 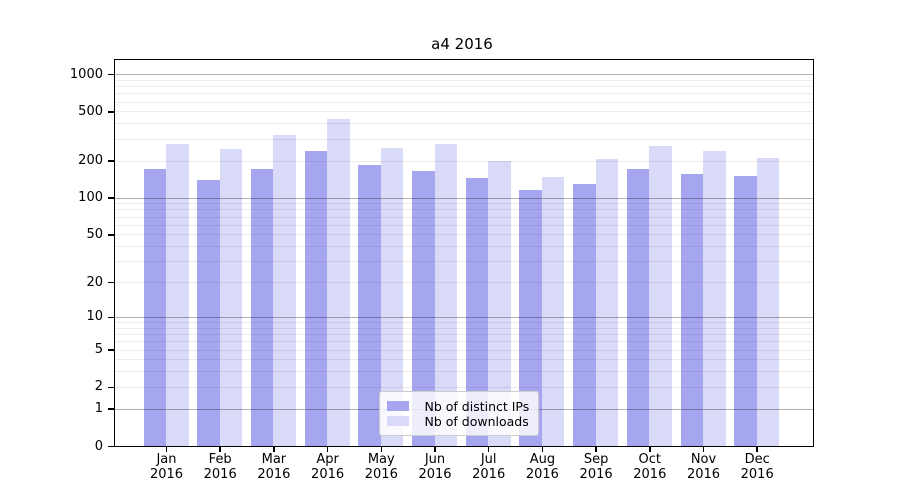 What do you see at coordinates (542, 467) in the screenshot?
I see `x-tick-label-aug: Aug 2016` at bounding box center [542, 467].